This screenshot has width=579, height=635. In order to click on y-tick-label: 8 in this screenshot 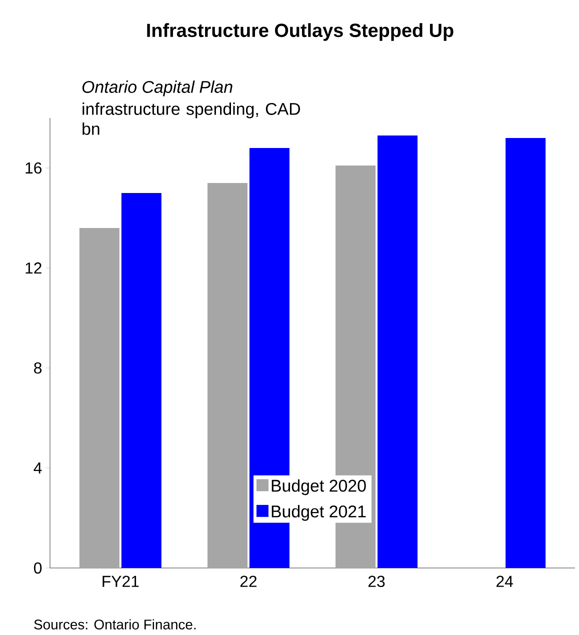, I will do `click(38, 368)`.